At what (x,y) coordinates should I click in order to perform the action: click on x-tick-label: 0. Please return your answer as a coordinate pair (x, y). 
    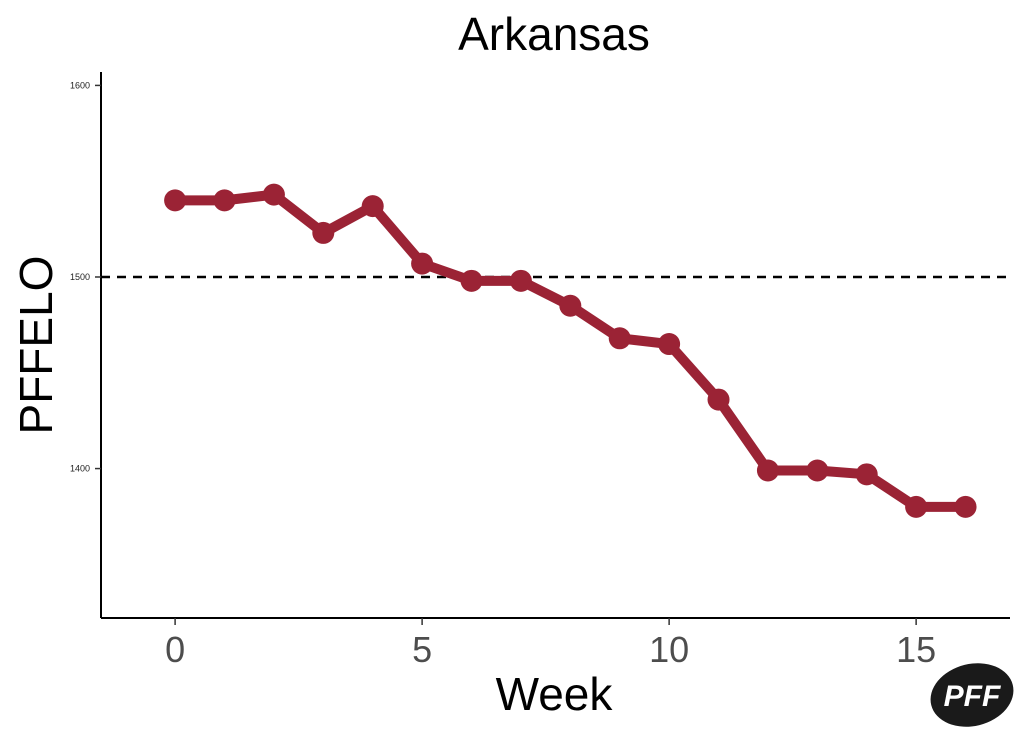
    Looking at the image, I should click on (175, 649).